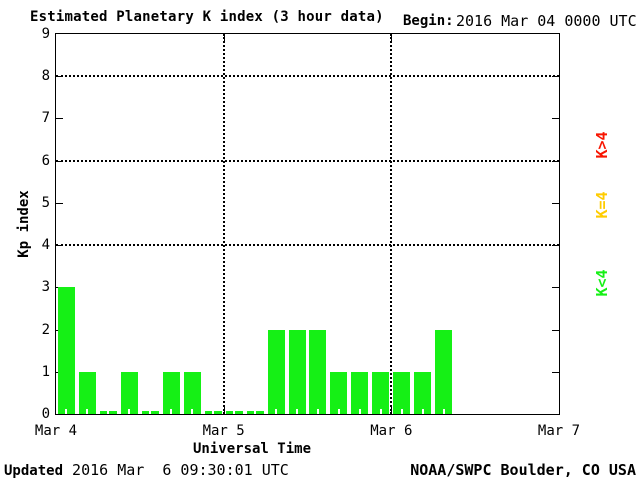 This screenshot has width=640, height=480. What do you see at coordinates (176, 470) in the screenshot?
I see `updated-value: 2016 Mar 6 09:30:01 UTC` at bounding box center [176, 470].